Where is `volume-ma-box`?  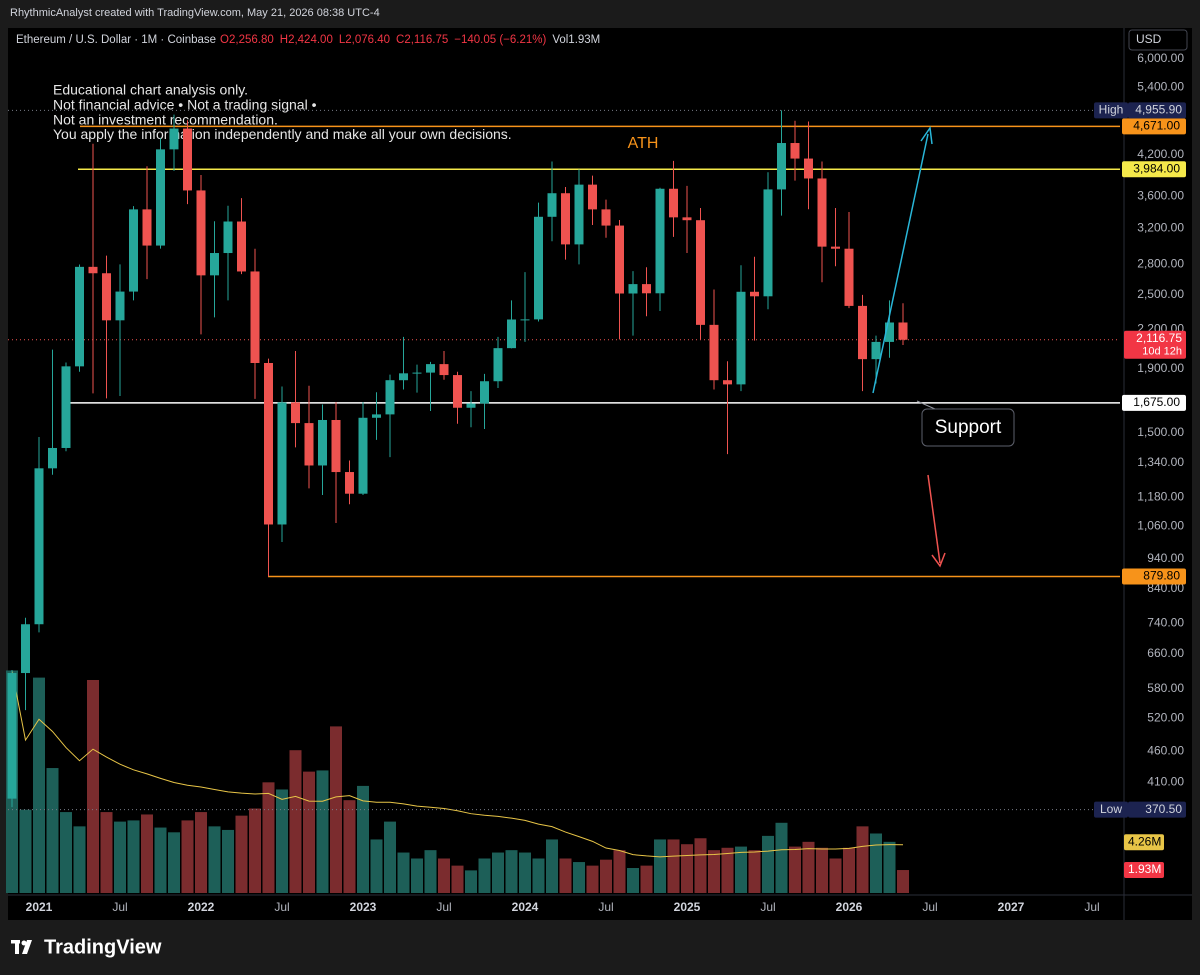 volume-ma-box is located at coordinates (1144, 842).